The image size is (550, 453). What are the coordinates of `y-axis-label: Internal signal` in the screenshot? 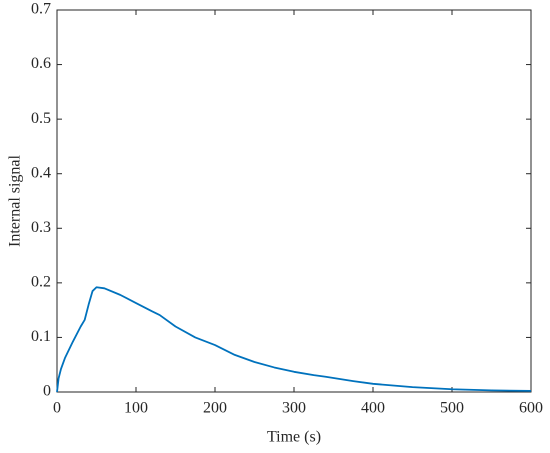 It's located at (15, 200).